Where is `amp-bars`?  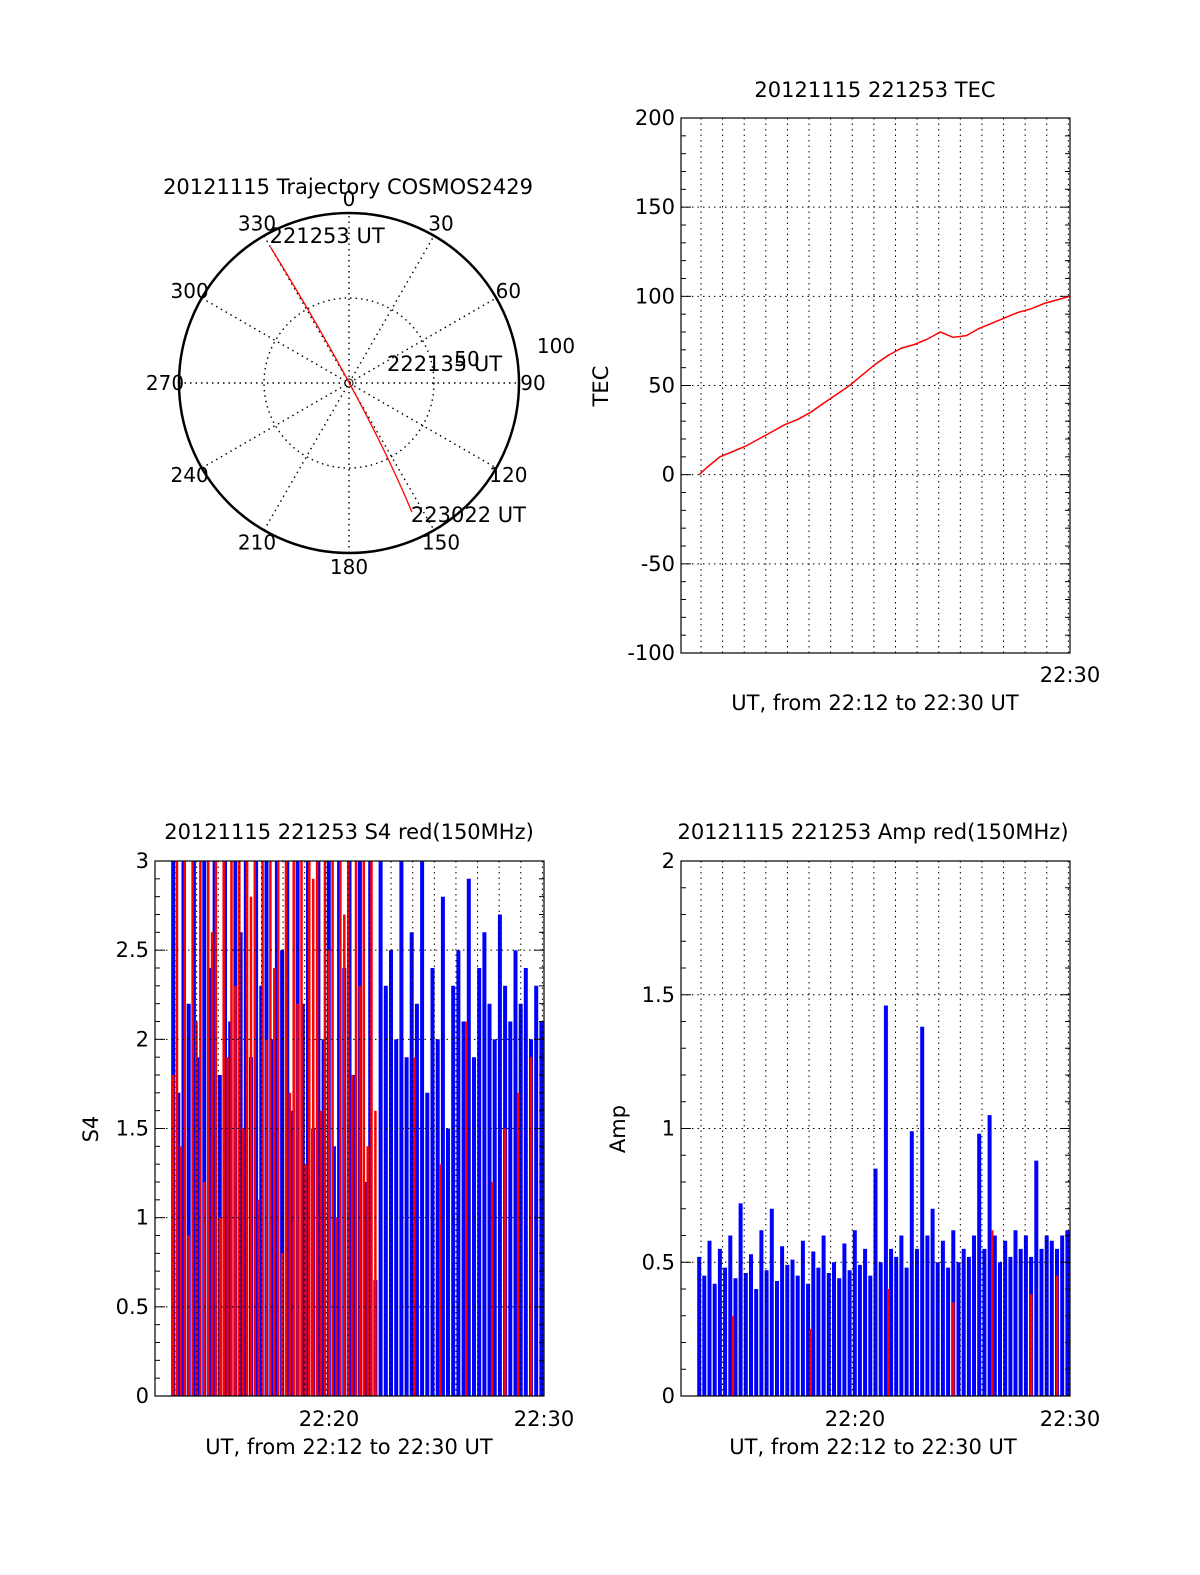 amp-bars is located at coordinates (883, 1200).